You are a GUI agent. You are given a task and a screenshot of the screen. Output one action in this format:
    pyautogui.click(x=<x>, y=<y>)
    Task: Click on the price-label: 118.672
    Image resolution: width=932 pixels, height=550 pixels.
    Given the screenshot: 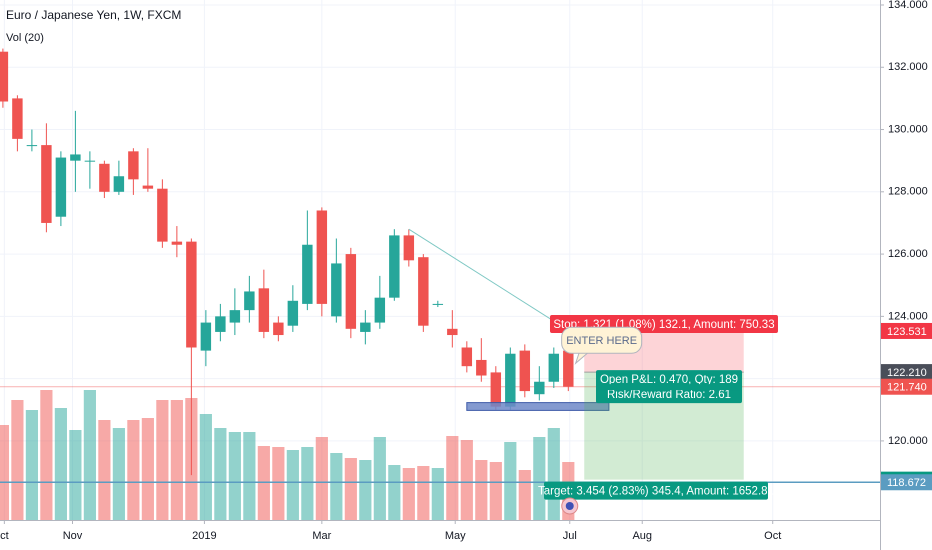 What is the action you would take?
    pyautogui.click(x=906, y=483)
    